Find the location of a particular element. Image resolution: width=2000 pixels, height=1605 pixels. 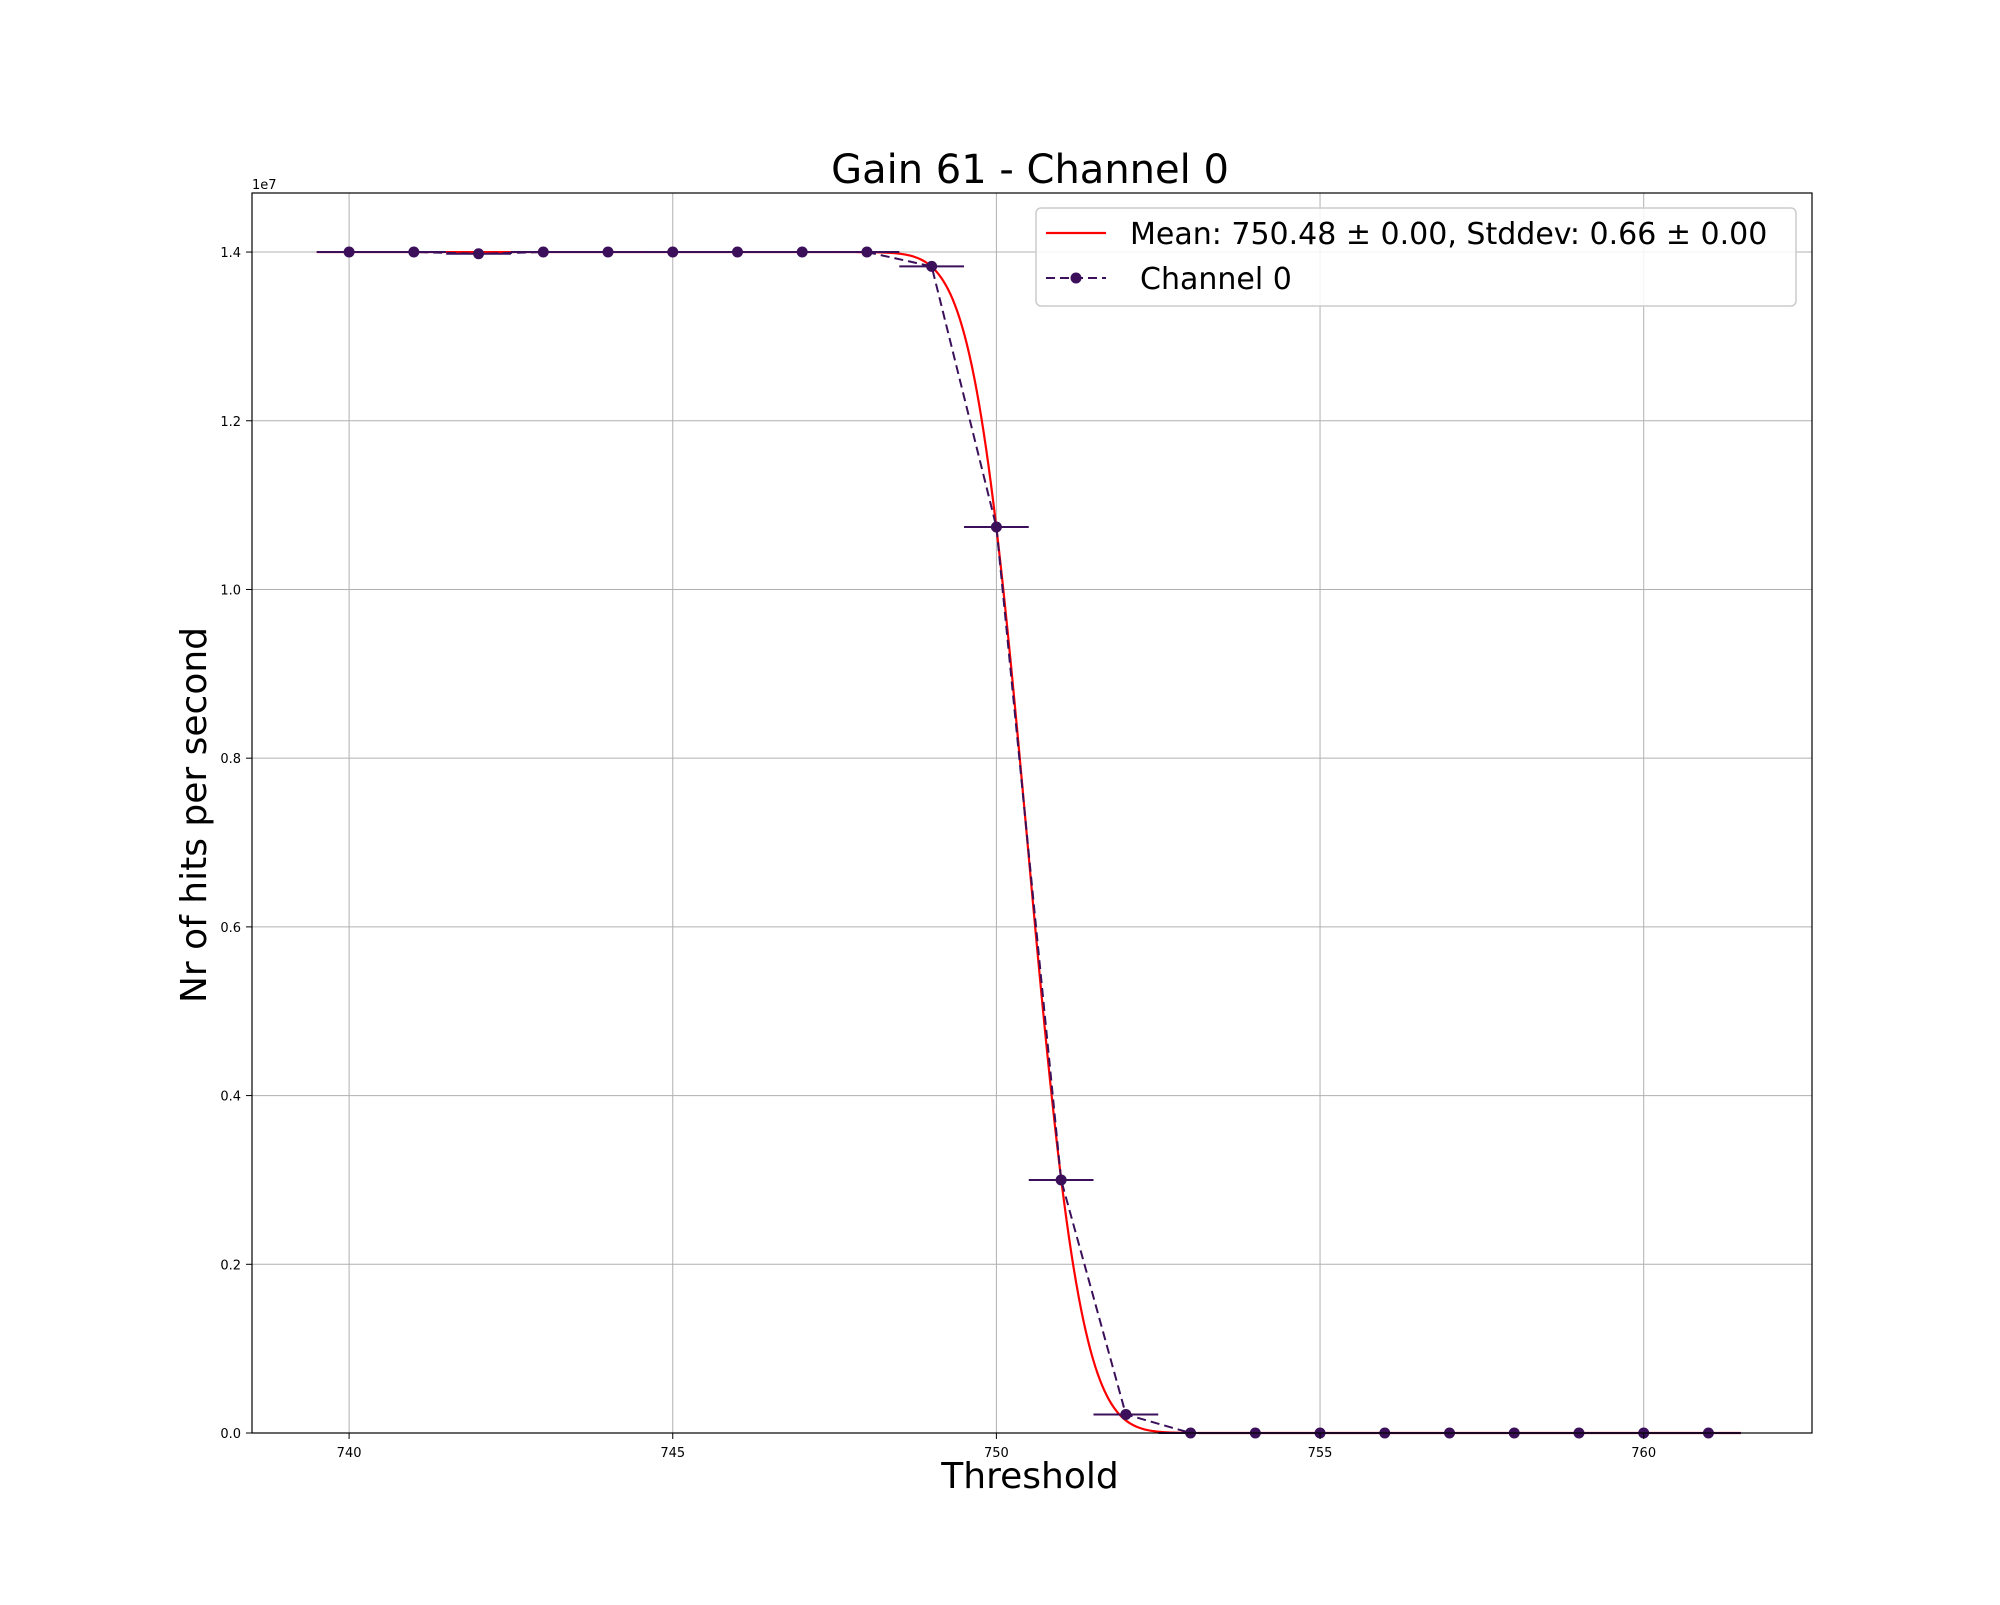

y-tick-label: 1.0 is located at coordinates (230, 590).